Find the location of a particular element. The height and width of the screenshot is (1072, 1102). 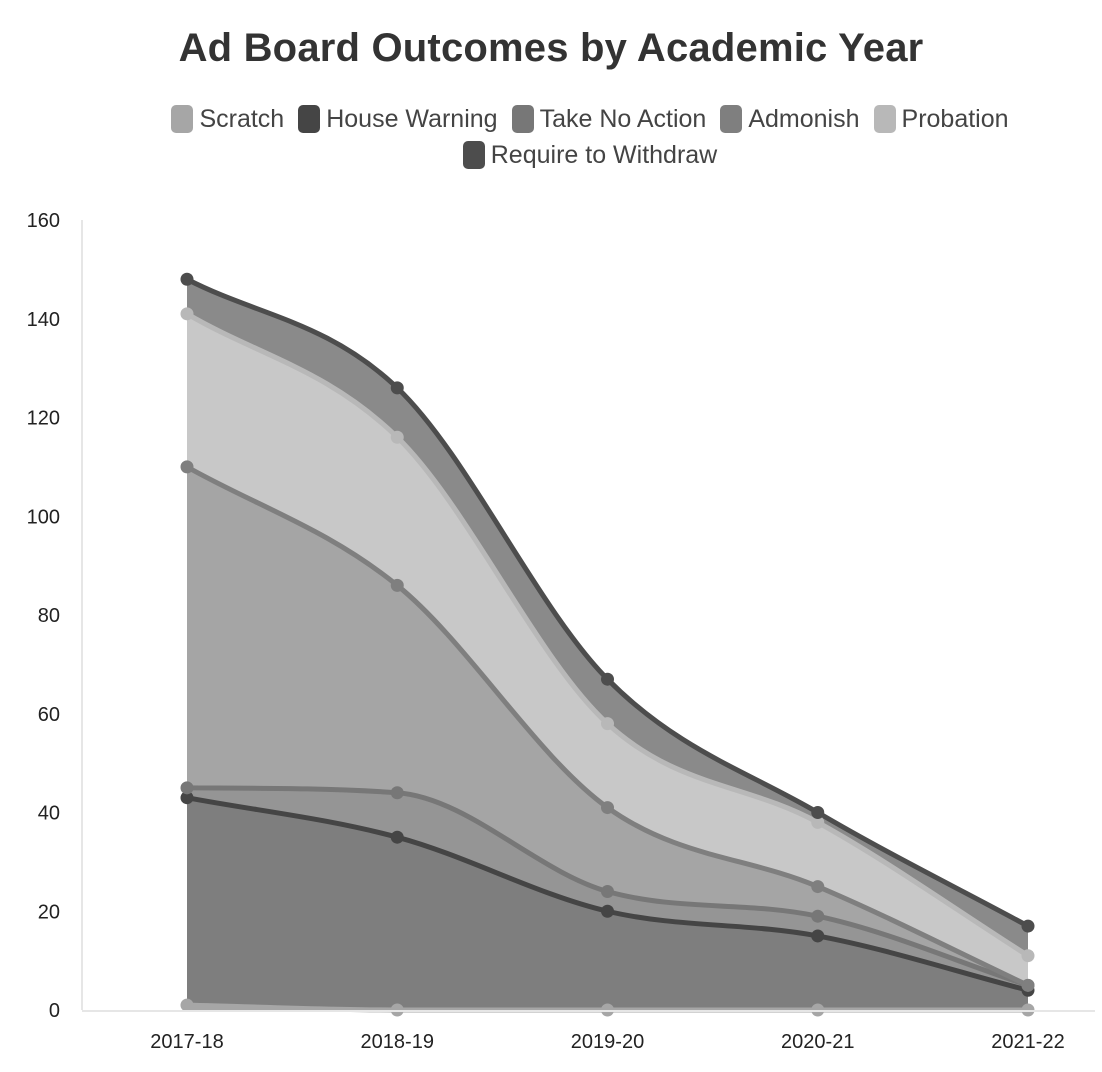

y-tick-label: 160 is located at coordinates (43, 221).